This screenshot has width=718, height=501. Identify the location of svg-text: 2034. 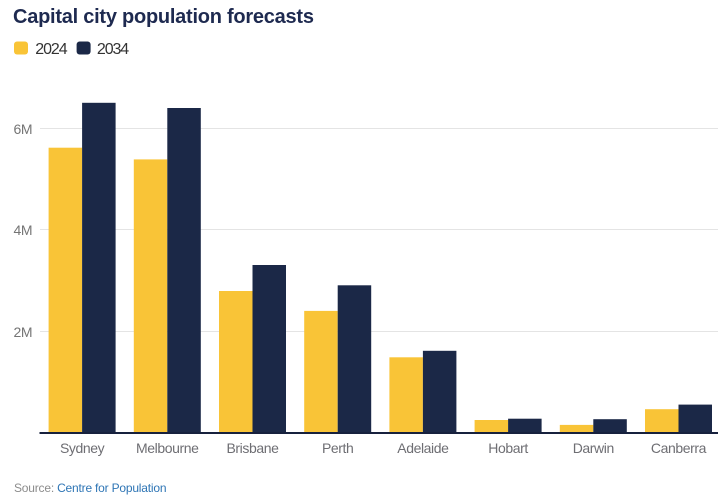
(113, 49).